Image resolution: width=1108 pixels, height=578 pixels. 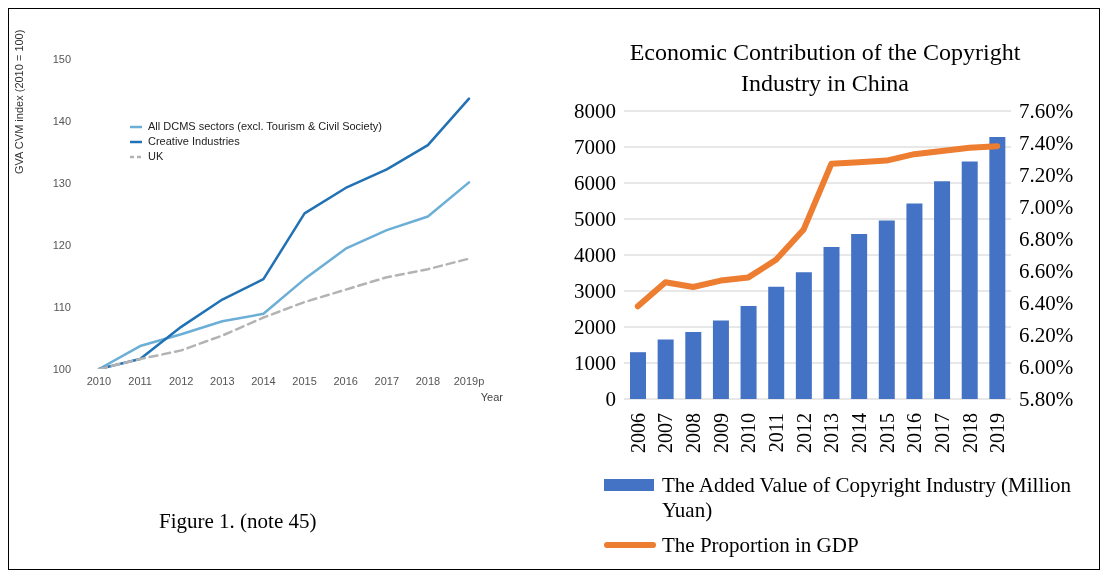 I want to click on y-tick-label: 110, so click(x=62, y=306).